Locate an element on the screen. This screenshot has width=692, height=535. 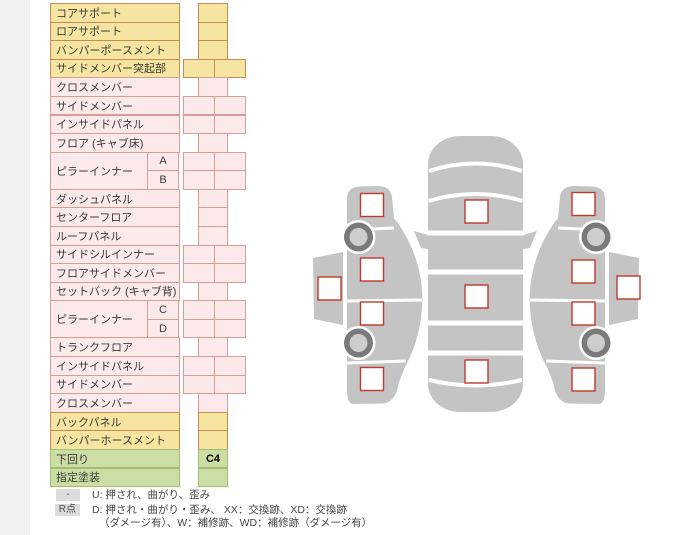
row-label: バンパーポースメント is located at coordinates (115, 50).